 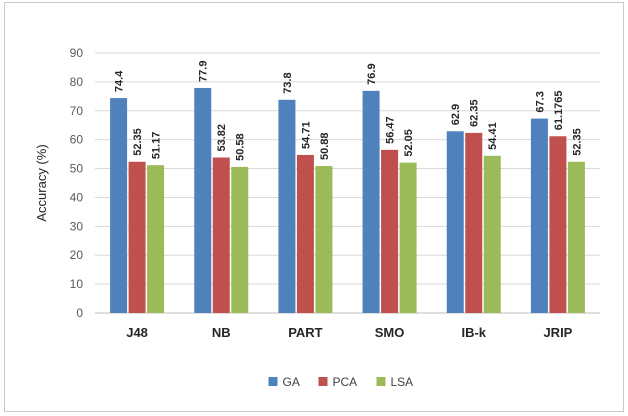 What do you see at coordinates (137, 237) in the screenshot?
I see `bar-pca-j48` at bounding box center [137, 237].